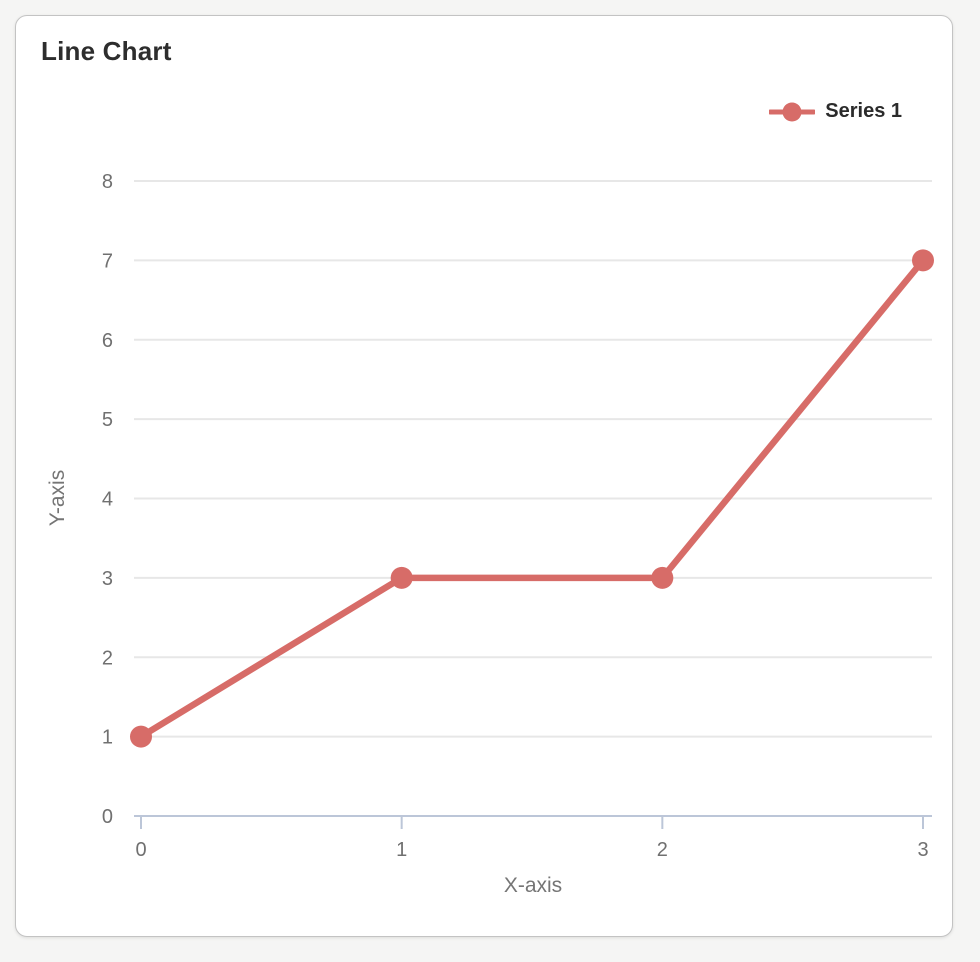  Describe the element at coordinates (863, 111) in the screenshot. I see `legend-label: Series 1` at that location.